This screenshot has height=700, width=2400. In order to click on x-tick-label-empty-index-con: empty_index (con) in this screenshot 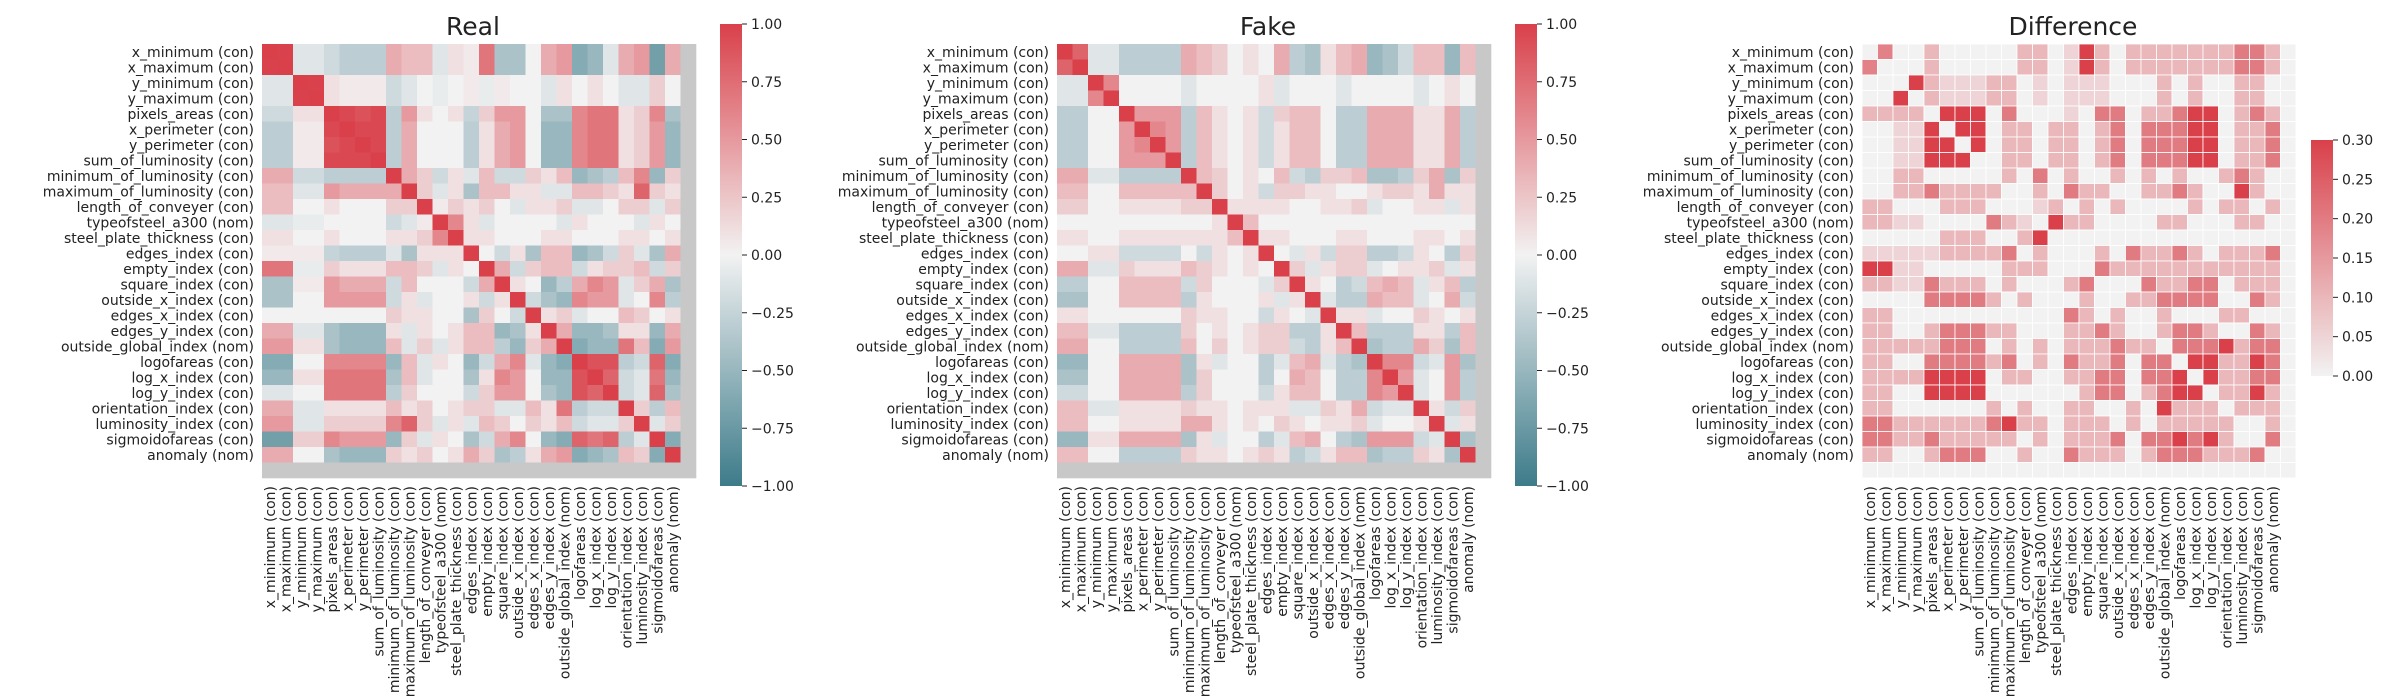, I will do `click(2088, 551)`.